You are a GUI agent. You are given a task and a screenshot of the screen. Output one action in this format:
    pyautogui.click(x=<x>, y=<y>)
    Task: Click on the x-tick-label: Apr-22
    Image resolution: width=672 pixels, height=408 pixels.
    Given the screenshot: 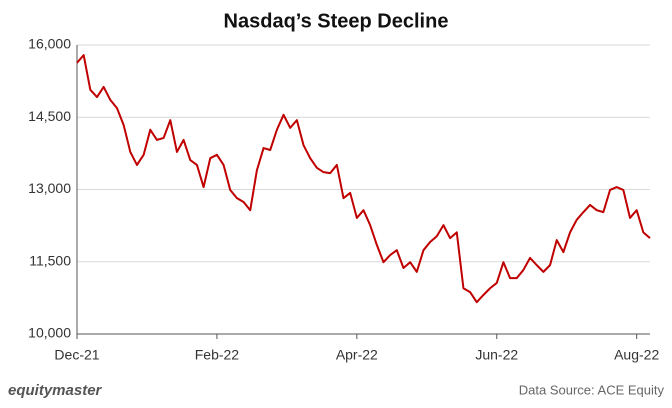 What is the action you would take?
    pyautogui.click(x=357, y=355)
    